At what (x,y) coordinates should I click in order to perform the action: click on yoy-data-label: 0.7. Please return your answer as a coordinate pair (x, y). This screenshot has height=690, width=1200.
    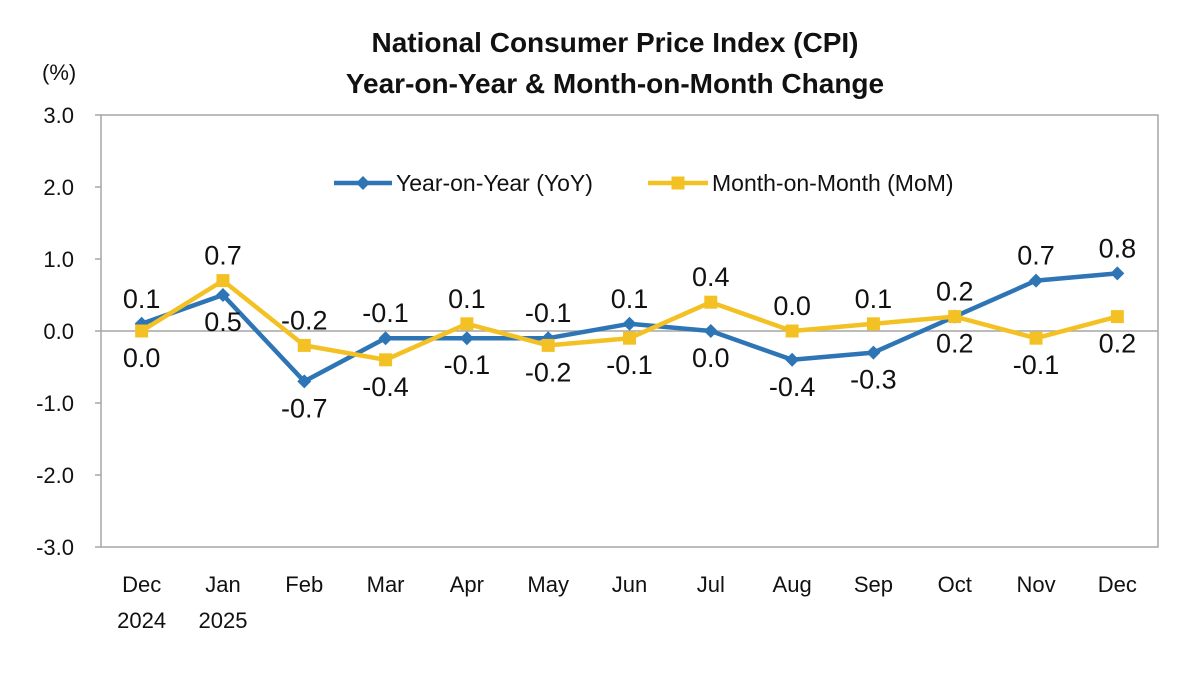
    Looking at the image, I should click on (1036, 256).